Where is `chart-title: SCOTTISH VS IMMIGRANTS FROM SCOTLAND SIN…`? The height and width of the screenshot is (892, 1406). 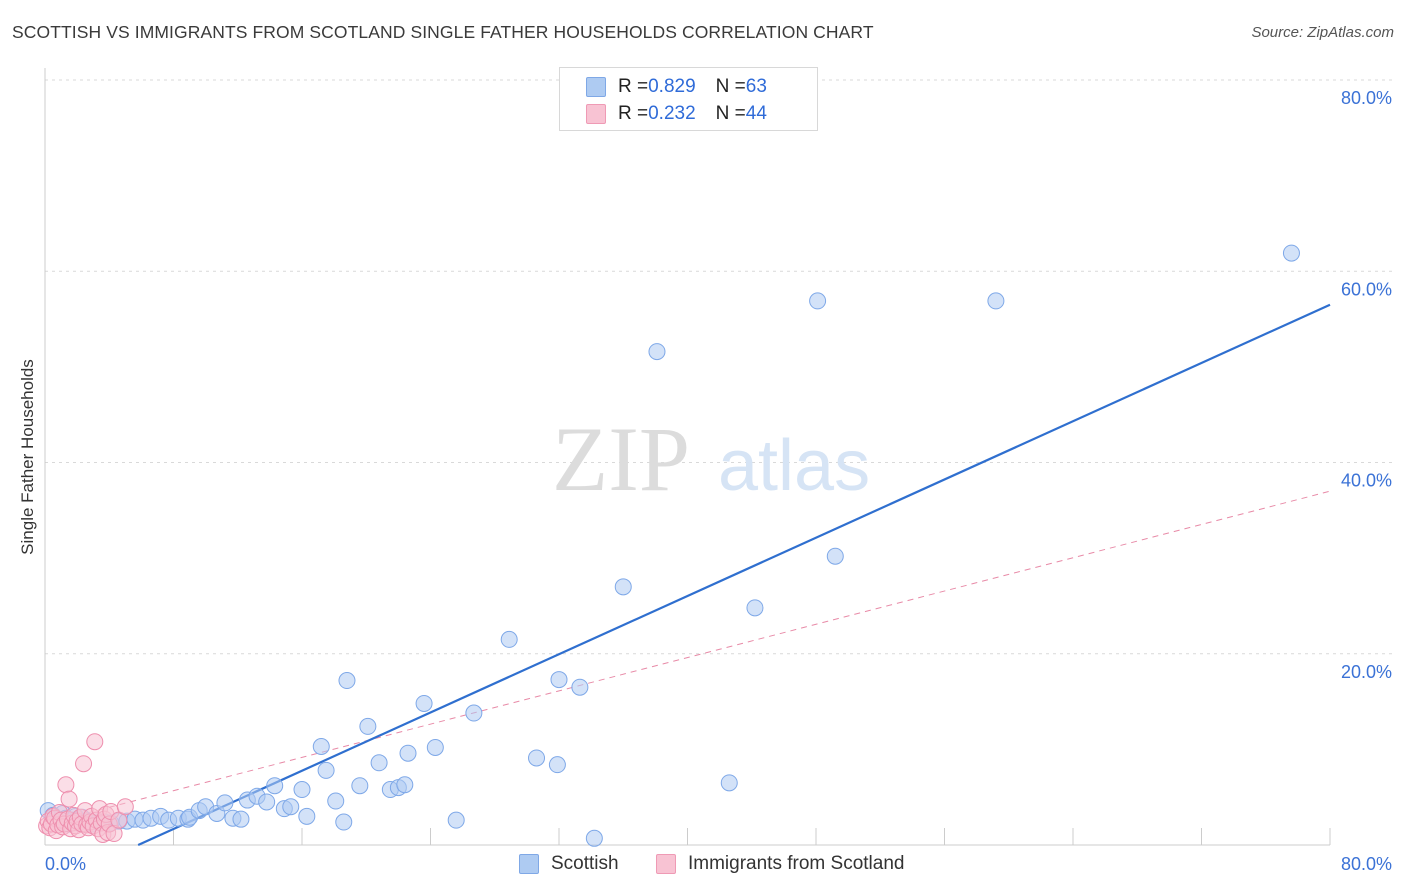 chart-title: SCOTTISH VS IMMIGRANTS FROM SCOTLAND SIN… is located at coordinates (443, 32).